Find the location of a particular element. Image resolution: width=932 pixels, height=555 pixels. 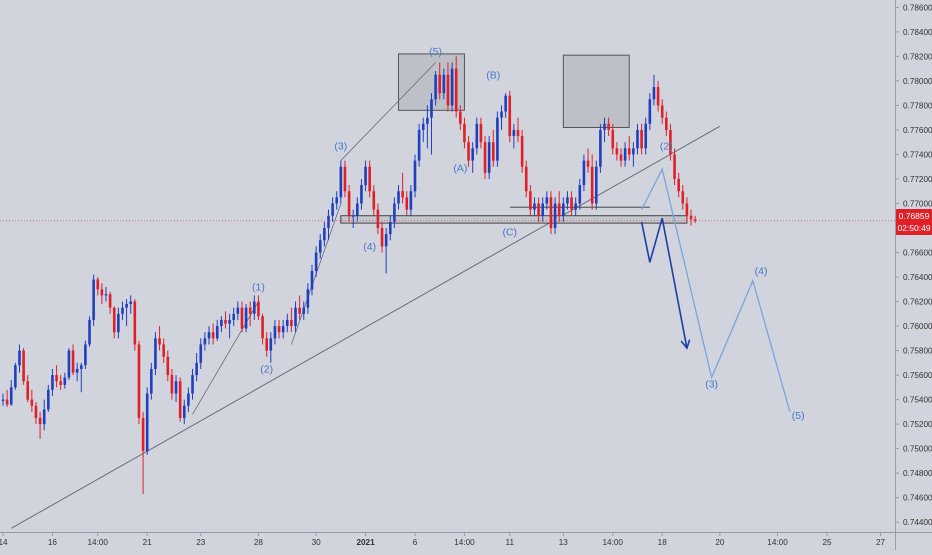

y-tick-label: 0.76600 is located at coordinates (917, 253).